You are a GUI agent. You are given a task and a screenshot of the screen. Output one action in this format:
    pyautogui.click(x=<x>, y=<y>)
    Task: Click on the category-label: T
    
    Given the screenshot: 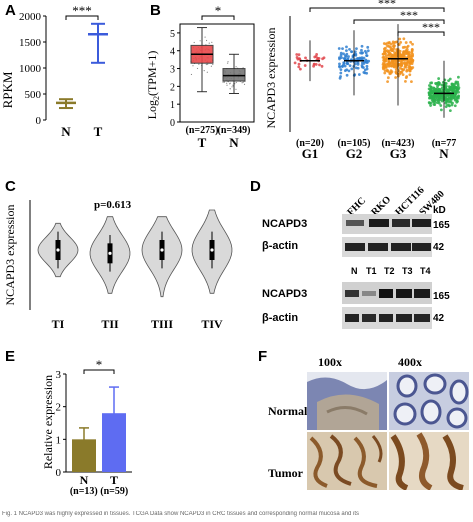 What is the action you would take?
    pyautogui.click(x=202, y=142)
    